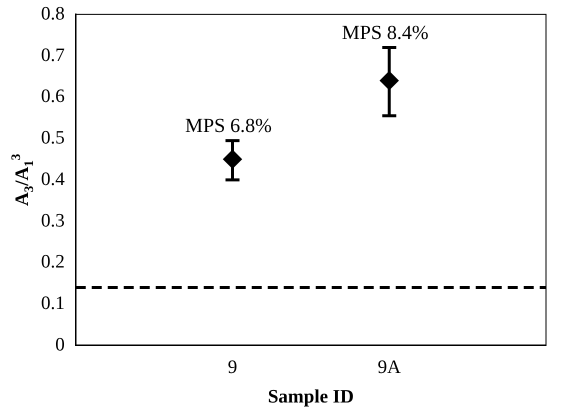 This screenshot has width=564, height=419. Describe the element at coordinates (311, 397) in the screenshot. I see `x-axis-title: Sample ID` at that location.